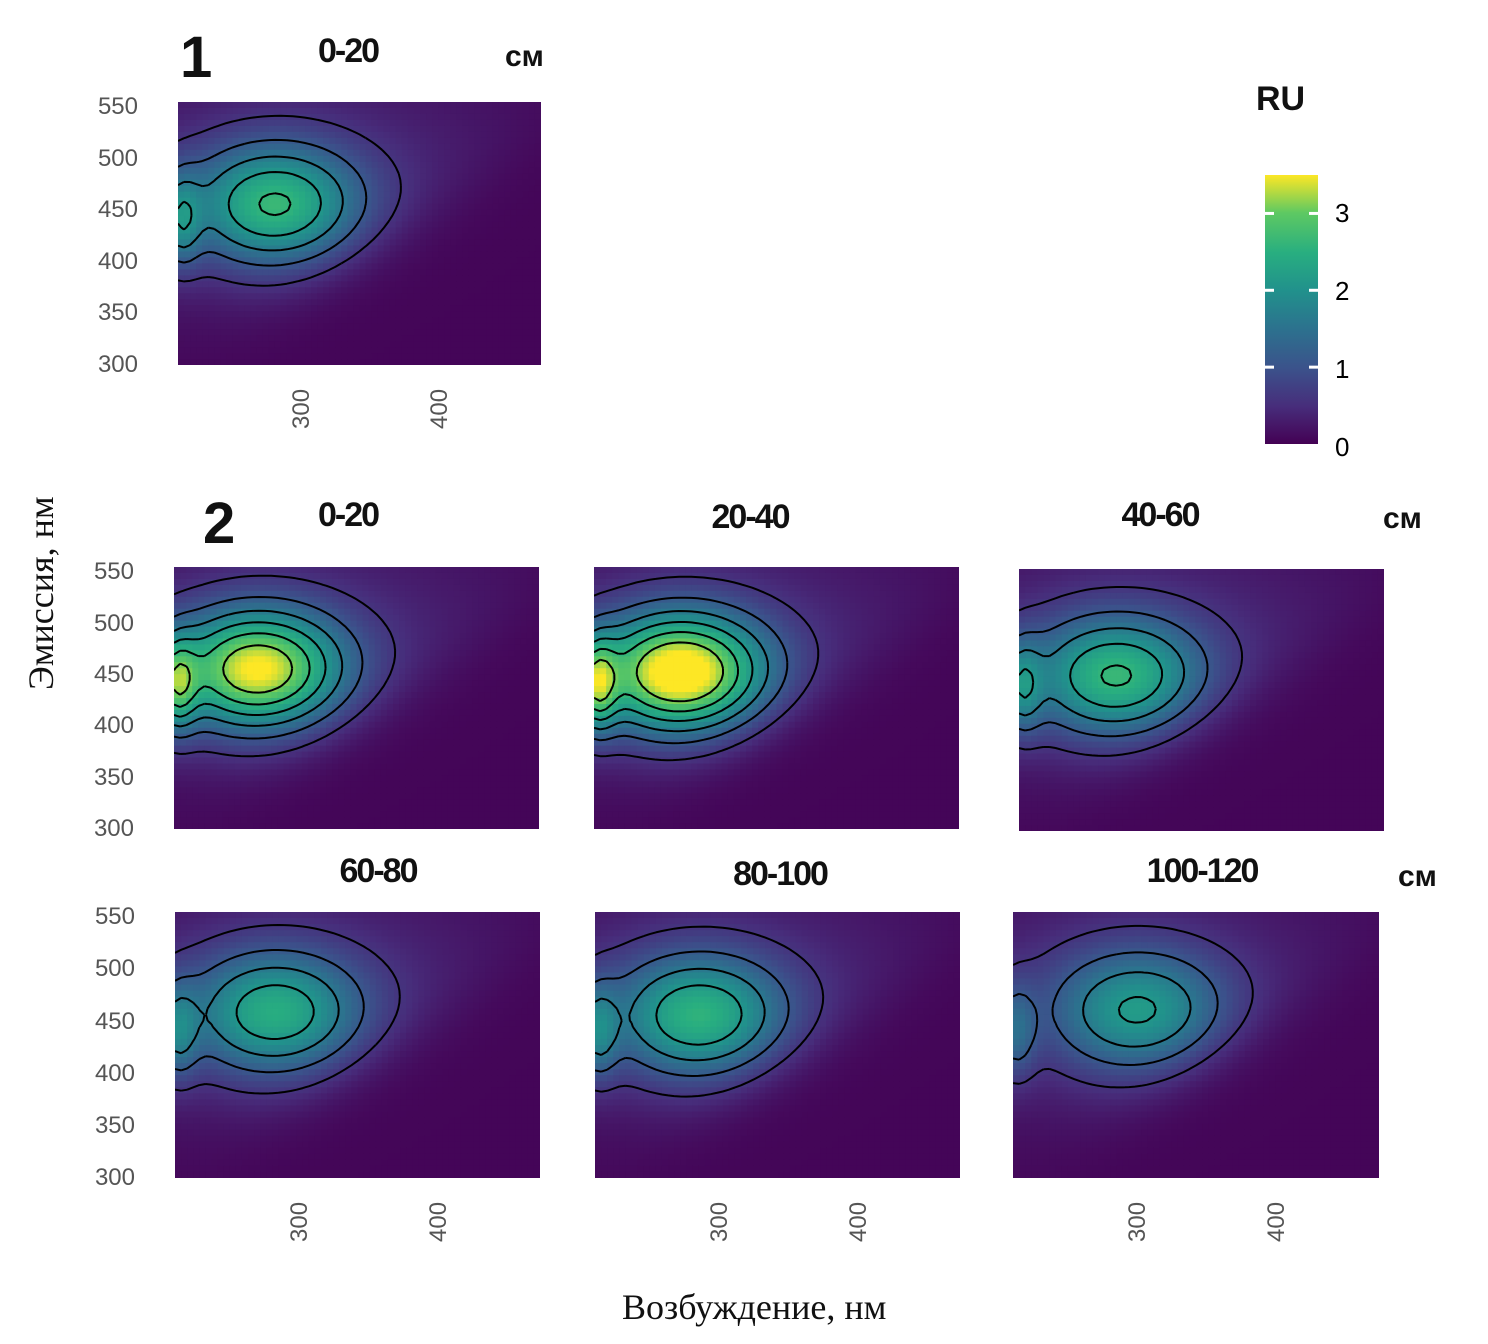  I want to click on y-tick-label: 500, so click(117, 158).